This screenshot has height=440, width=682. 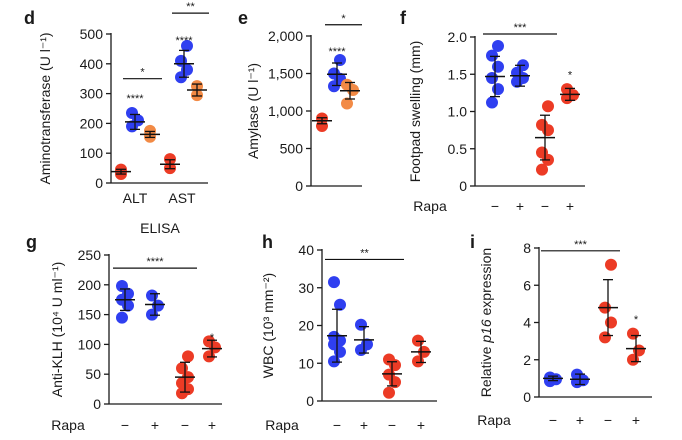 What do you see at coordinates (268, 325) in the screenshot?
I see `y-axis-label: WBC (10³ mm⁻²)` at bounding box center [268, 325].